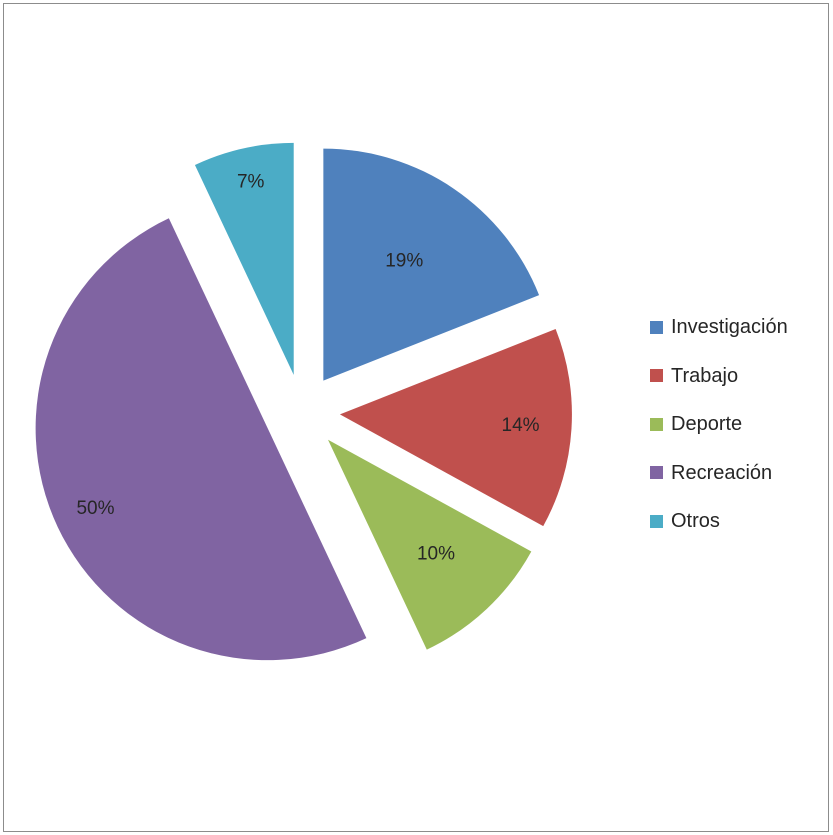 This screenshot has width=833, height=835. What do you see at coordinates (695, 521) in the screenshot?
I see `legend-label: Otros` at bounding box center [695, 521].